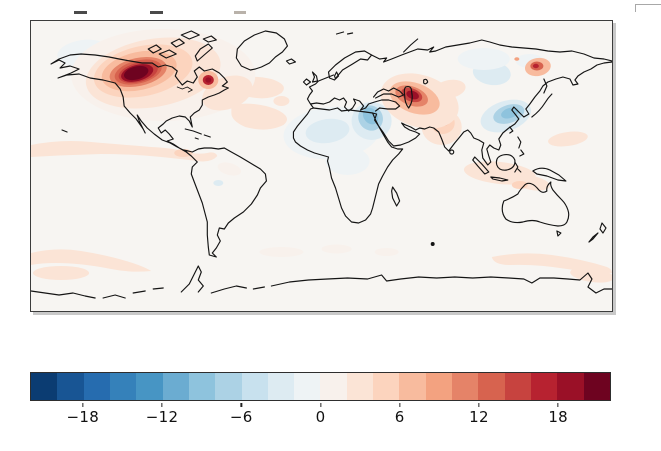 The image size is (661, 451). What do you see at coordinates (241, 404) in the screenshot?
I see `colorbar-tickmark--6` at bounding box center [241, 404].